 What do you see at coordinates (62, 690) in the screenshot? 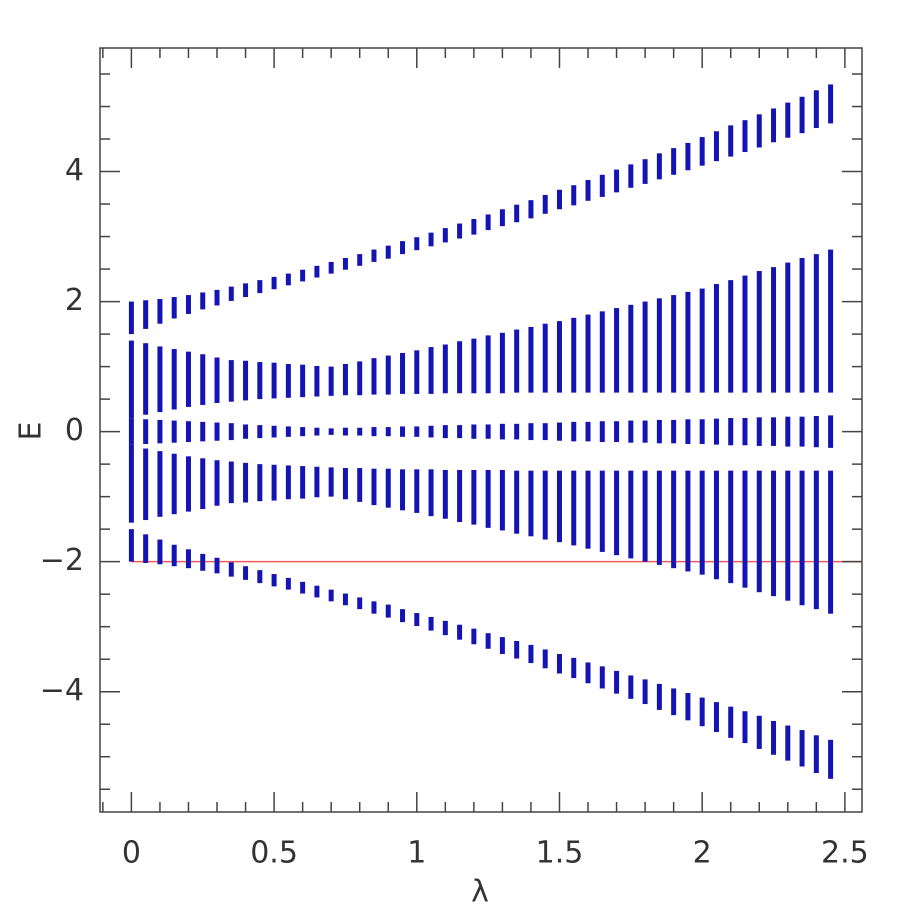
I see `y-tick-label: −4` at bounding box center [62, 690].